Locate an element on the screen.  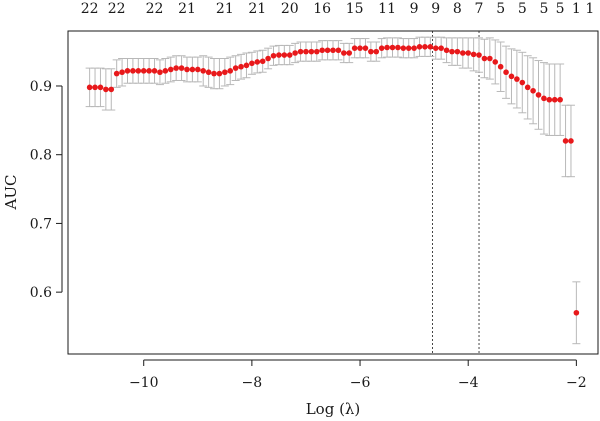
top-axis-label: 8 is located at coordinates (457, 9).